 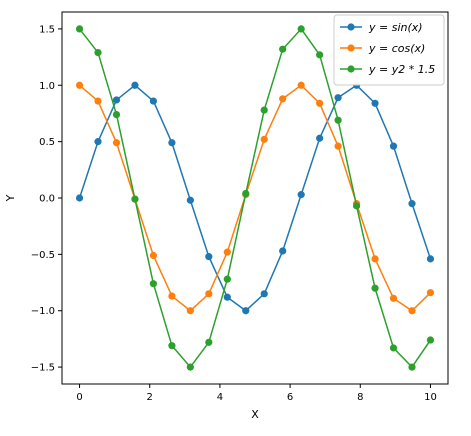 I want to click on x-ticks: 0 2 4 6 8 10, so click(x=256, y=393).